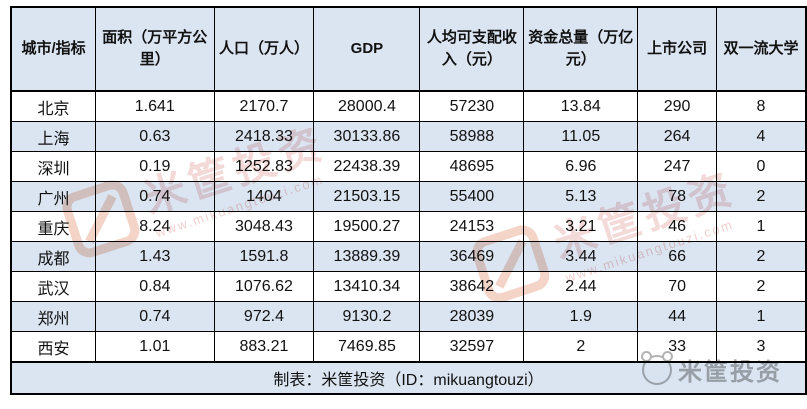 This screenshot has width=807, height=409. I want to click on value-cell: 58988, so click(472, 136).